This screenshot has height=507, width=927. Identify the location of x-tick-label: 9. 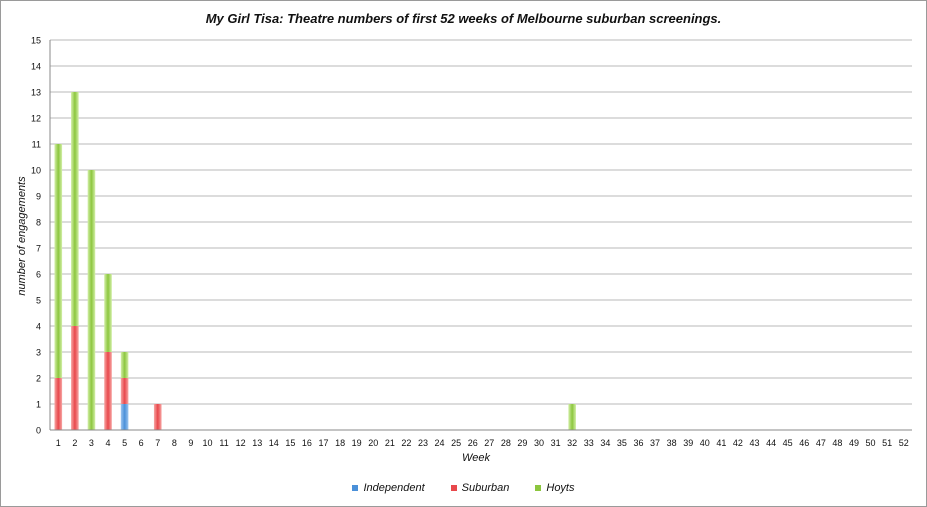
(190, 443).